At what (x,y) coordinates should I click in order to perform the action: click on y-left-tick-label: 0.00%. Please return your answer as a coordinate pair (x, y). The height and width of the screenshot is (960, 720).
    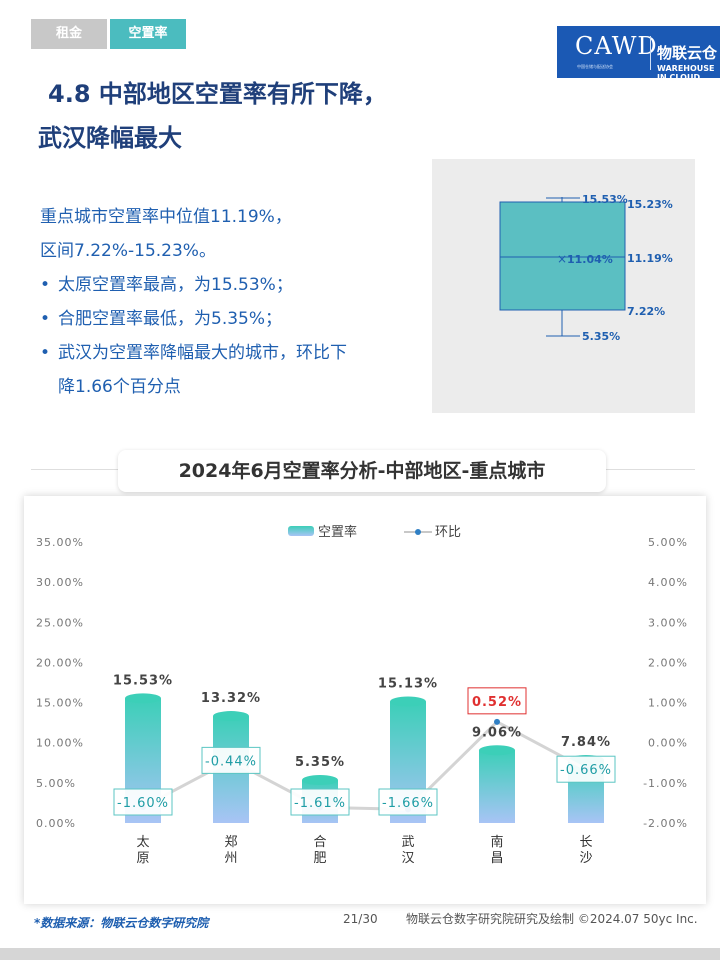
    Looking at the image, I should click on (56, 823).